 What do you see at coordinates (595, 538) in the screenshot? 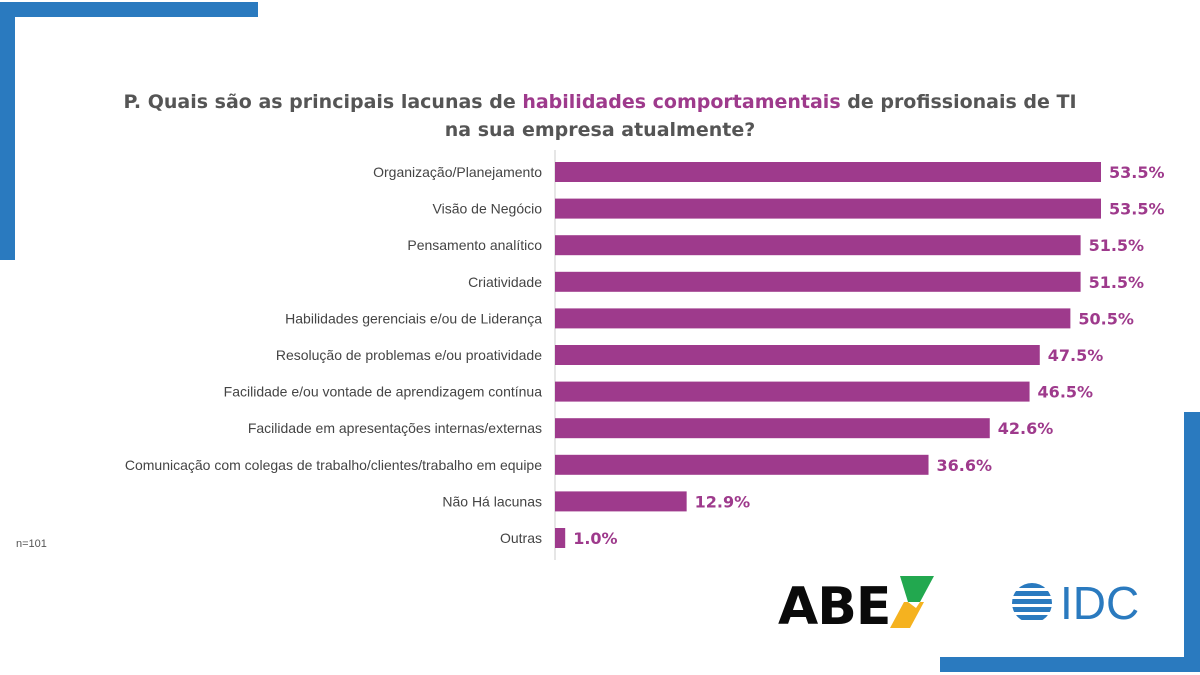
I see `data-label: 1.0%` at bounding box center [595, 538].